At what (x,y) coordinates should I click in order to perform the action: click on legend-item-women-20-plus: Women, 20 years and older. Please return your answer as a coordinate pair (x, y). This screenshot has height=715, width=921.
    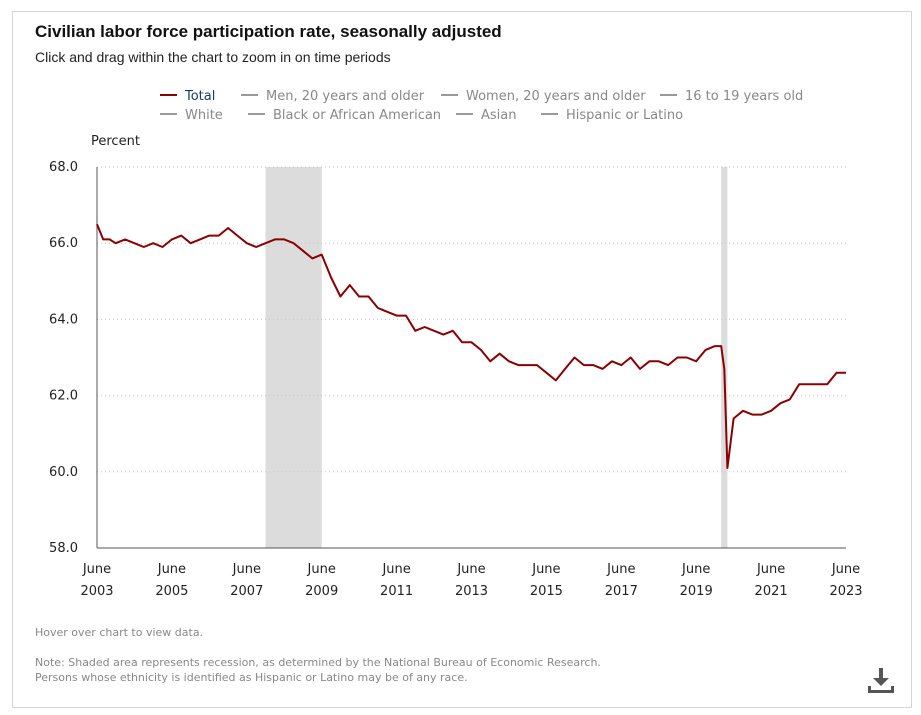
    Looking at the image, I should click on (543, 96).